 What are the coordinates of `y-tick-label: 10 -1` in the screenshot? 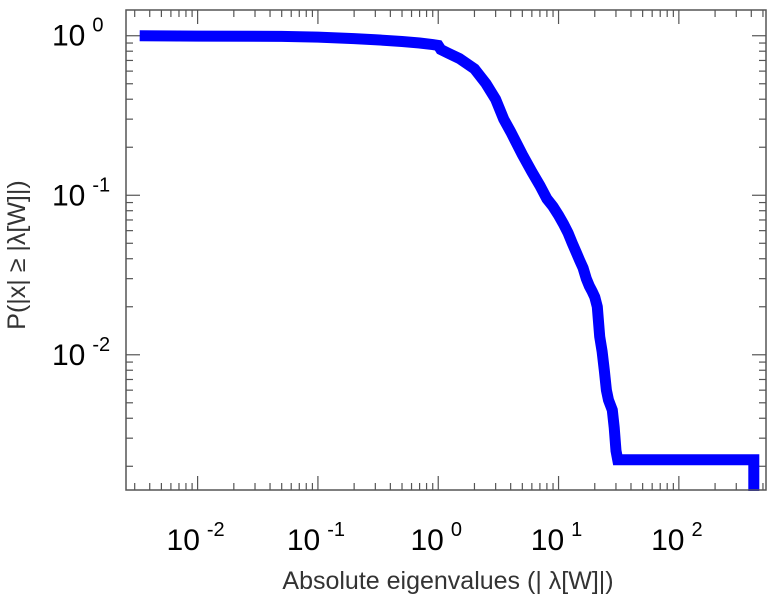 It's located at (81, 193).